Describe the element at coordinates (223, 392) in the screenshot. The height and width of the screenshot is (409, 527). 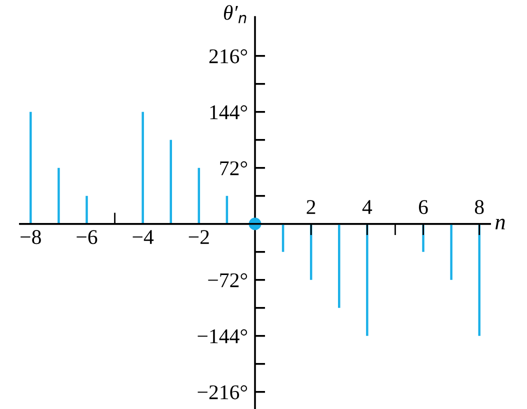
I see `y-tick-label: −216°` at that location.